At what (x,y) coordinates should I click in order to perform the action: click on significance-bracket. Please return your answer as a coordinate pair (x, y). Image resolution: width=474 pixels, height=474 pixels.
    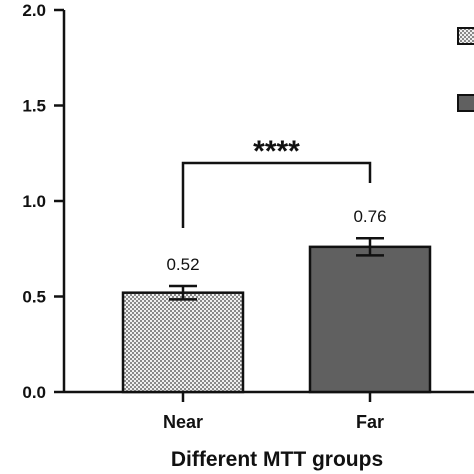
    Looking at the image, I should click on (276, 194).